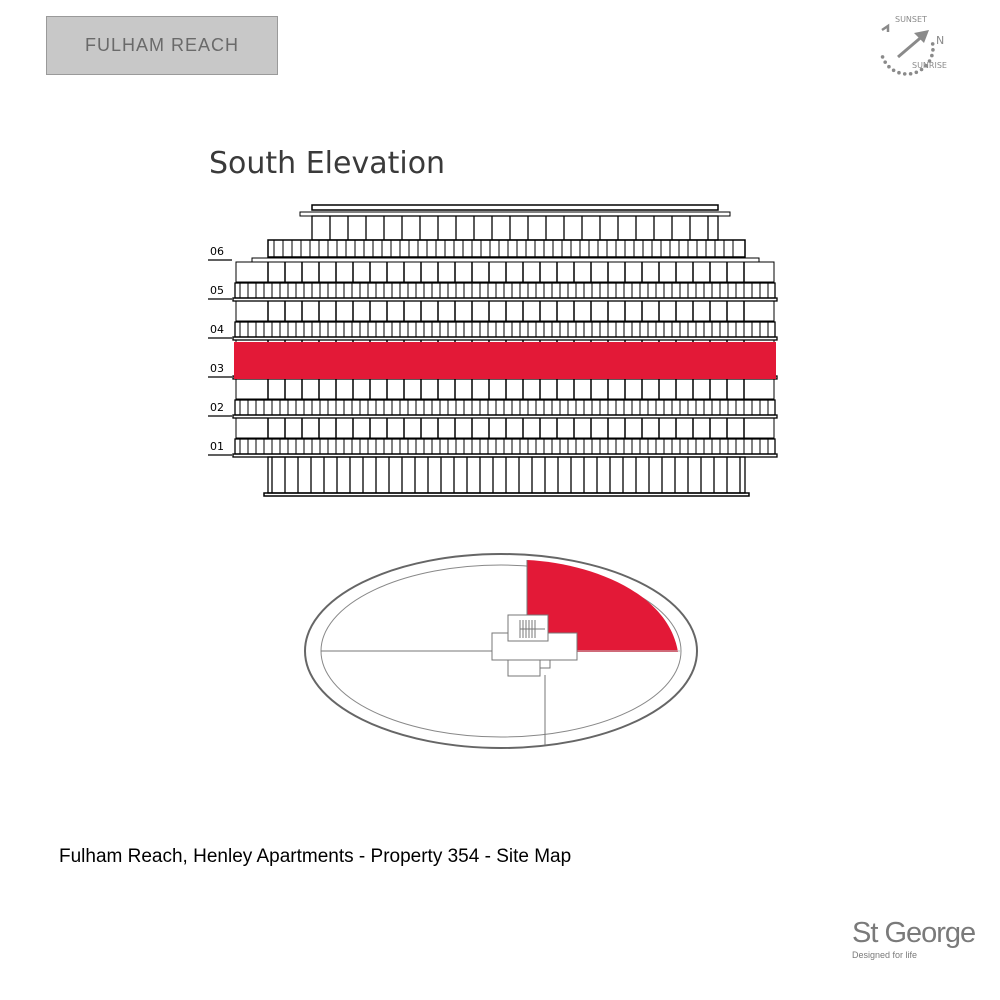 The image size is (1000, 1000). I want to click on floor-label-06: 06, so click(217, 251).